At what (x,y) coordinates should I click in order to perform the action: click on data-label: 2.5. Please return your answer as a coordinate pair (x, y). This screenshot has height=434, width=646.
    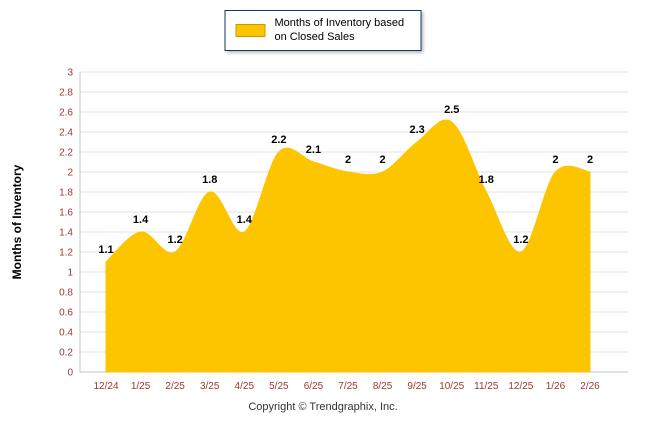
    Looking at the image, I should click on (451, 110).